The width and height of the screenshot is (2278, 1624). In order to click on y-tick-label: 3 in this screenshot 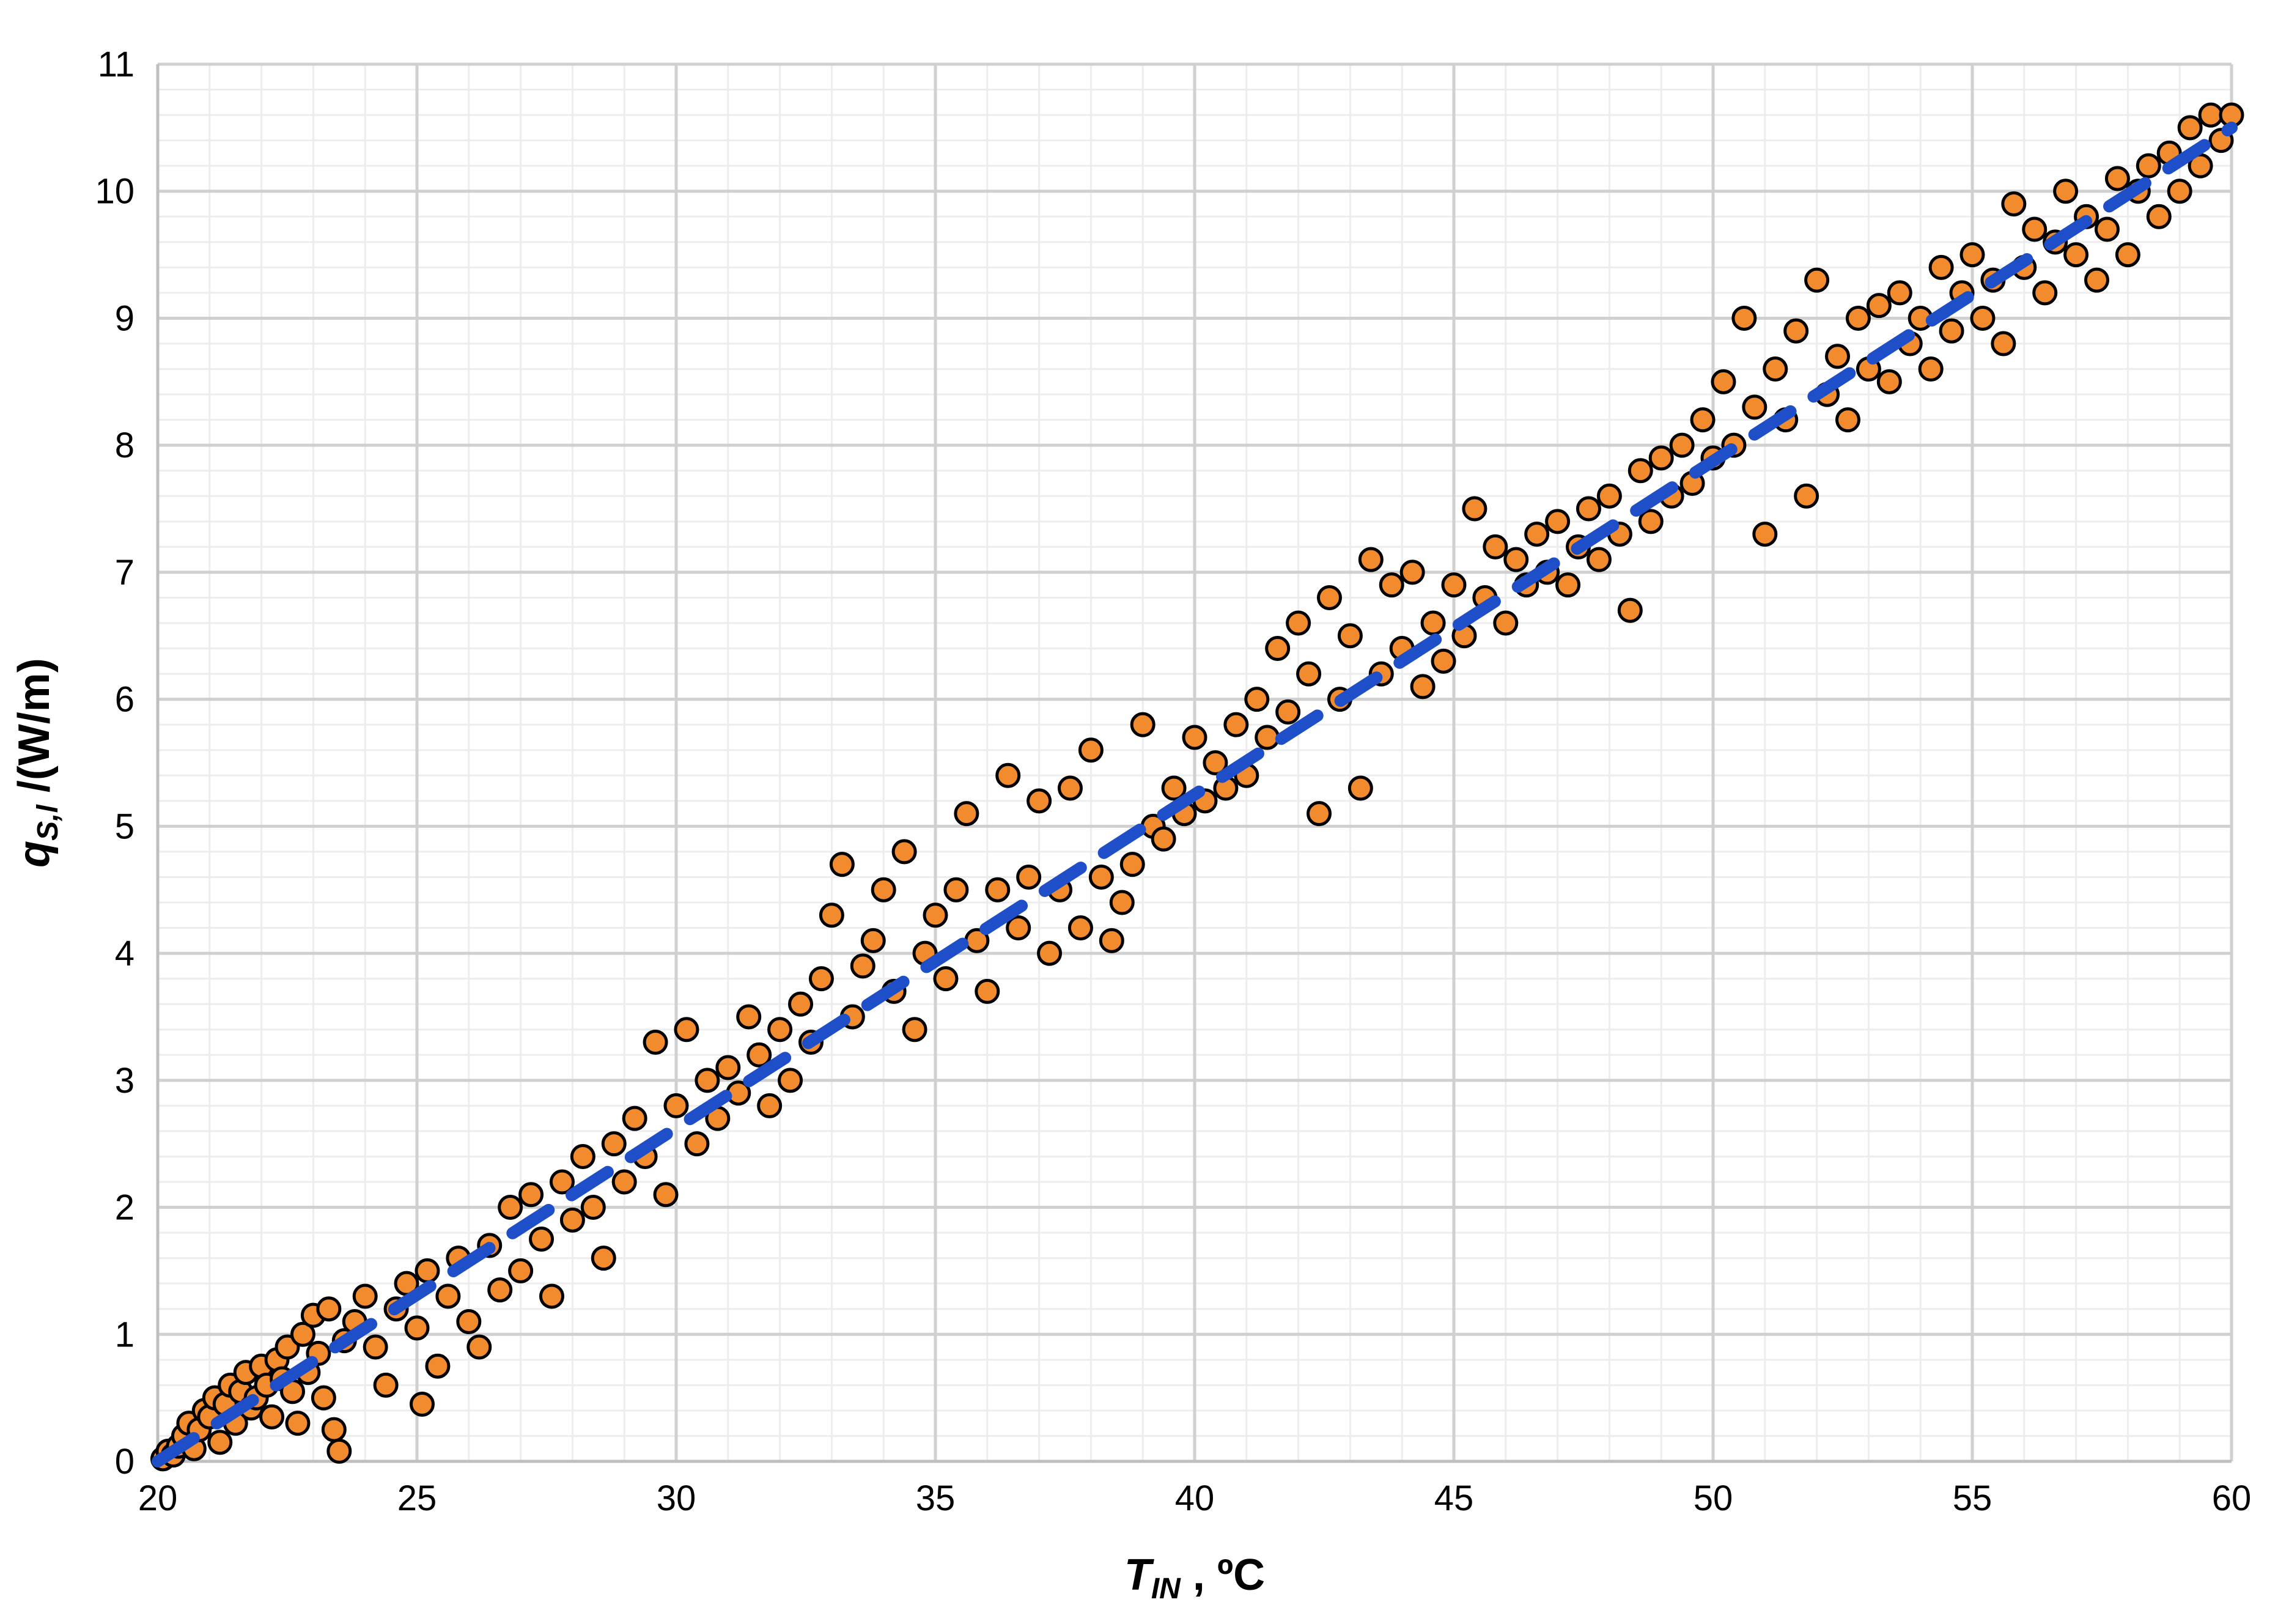, I will do `click(125, 1081)`.